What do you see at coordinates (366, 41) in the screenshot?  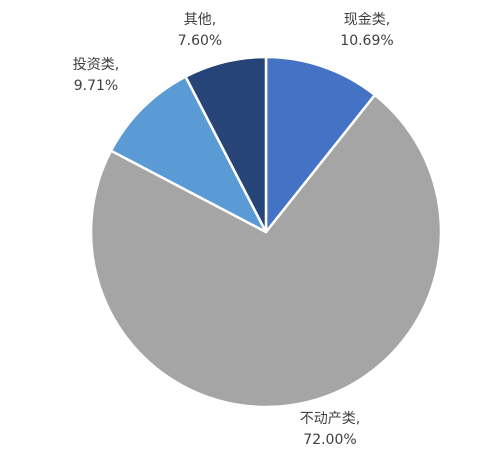 I see `slice-label-value-0: 10.69%` at bounding box center [366, 41].